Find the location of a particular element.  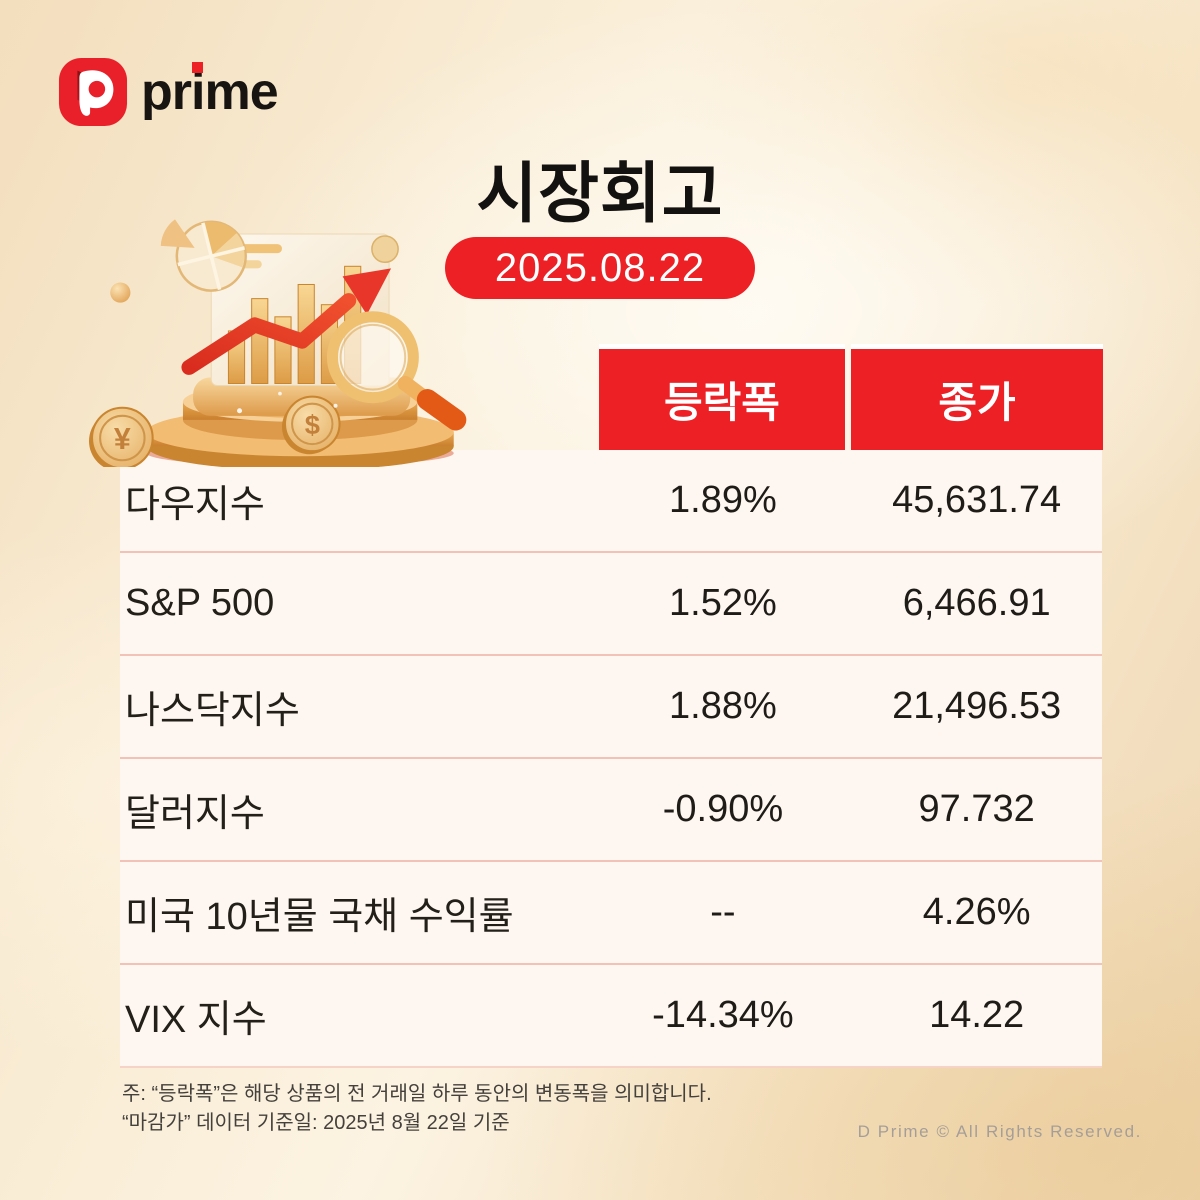

gold-sphere is located at coordinates (120, 292).